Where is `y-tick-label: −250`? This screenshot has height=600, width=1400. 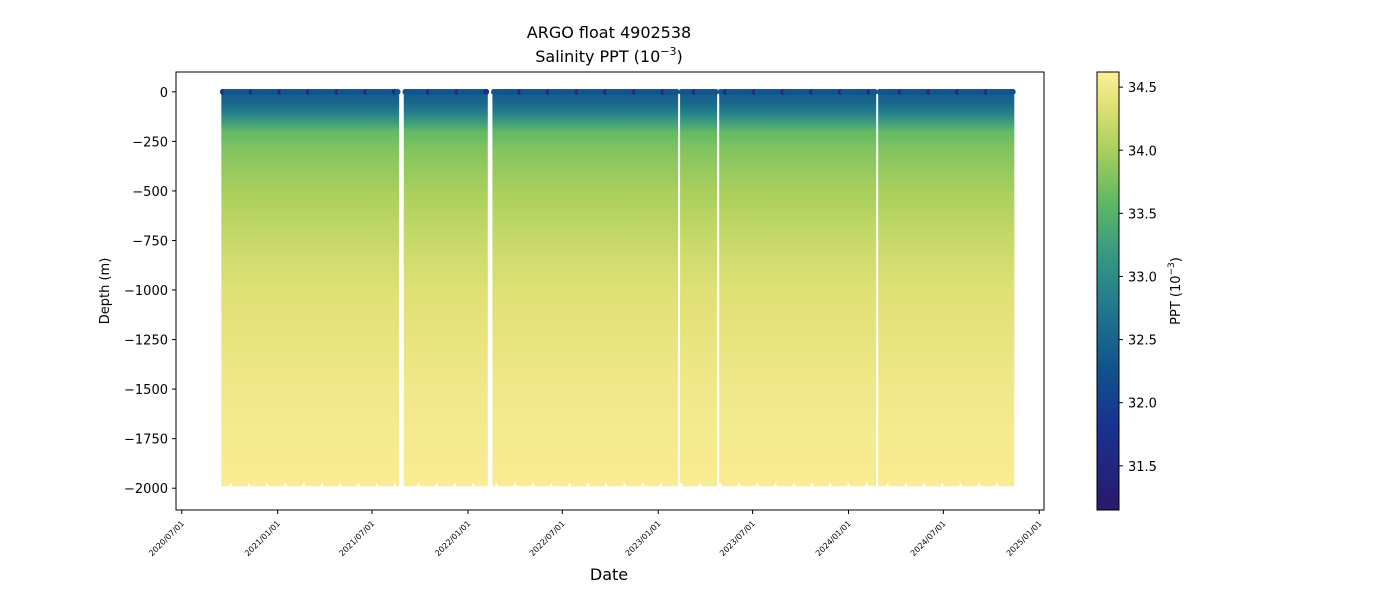
y-tick-label: −250 is located at coordinates (150, 142).